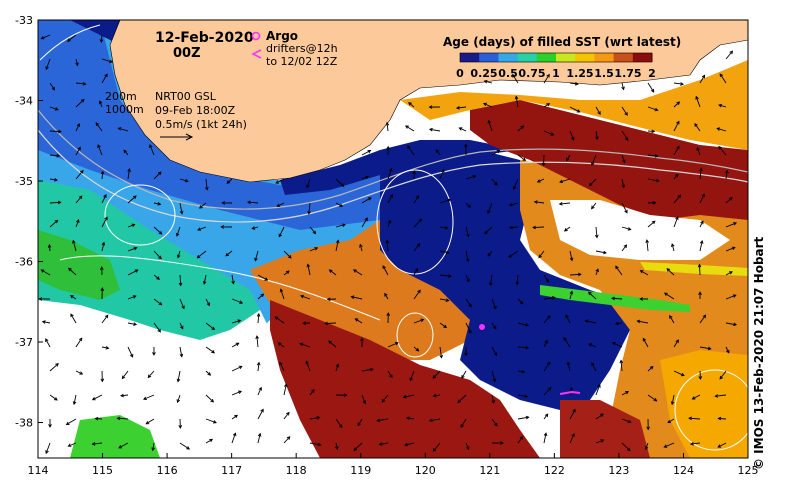 Image resolution: width=790 pixels, height=492 pixels. I want to click on sst-region-amber-coast, so click(574, 105).